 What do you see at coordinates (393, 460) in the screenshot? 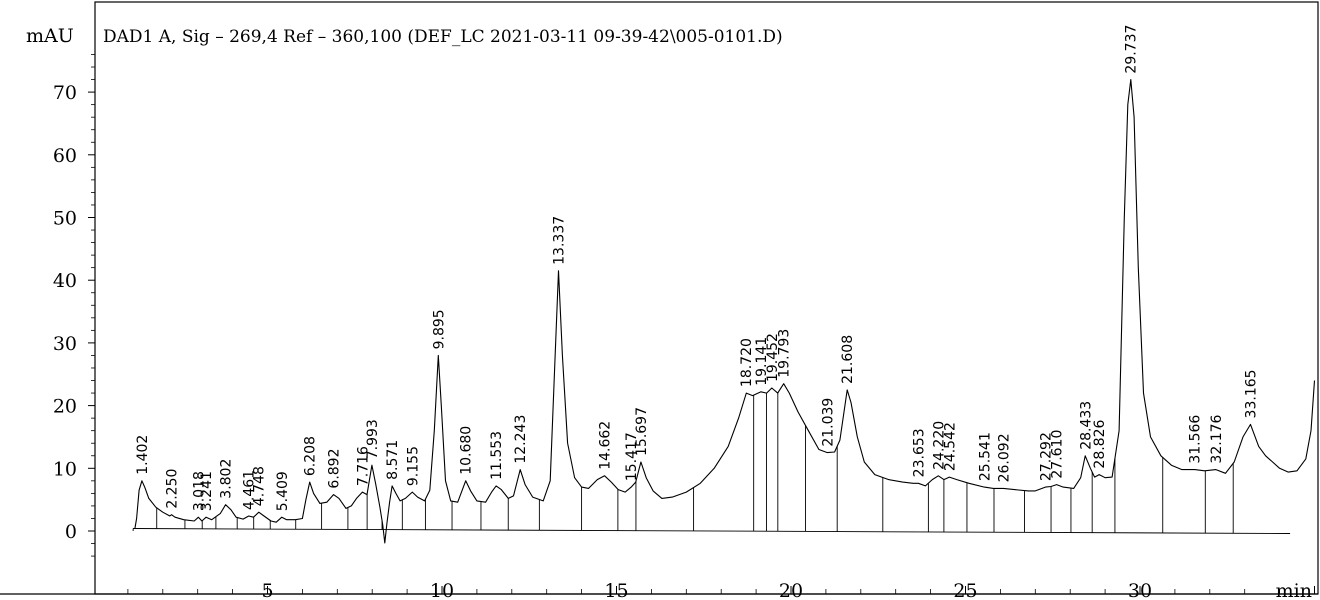
I see `peak-label: 8.571` at bounding box center [393, 460].